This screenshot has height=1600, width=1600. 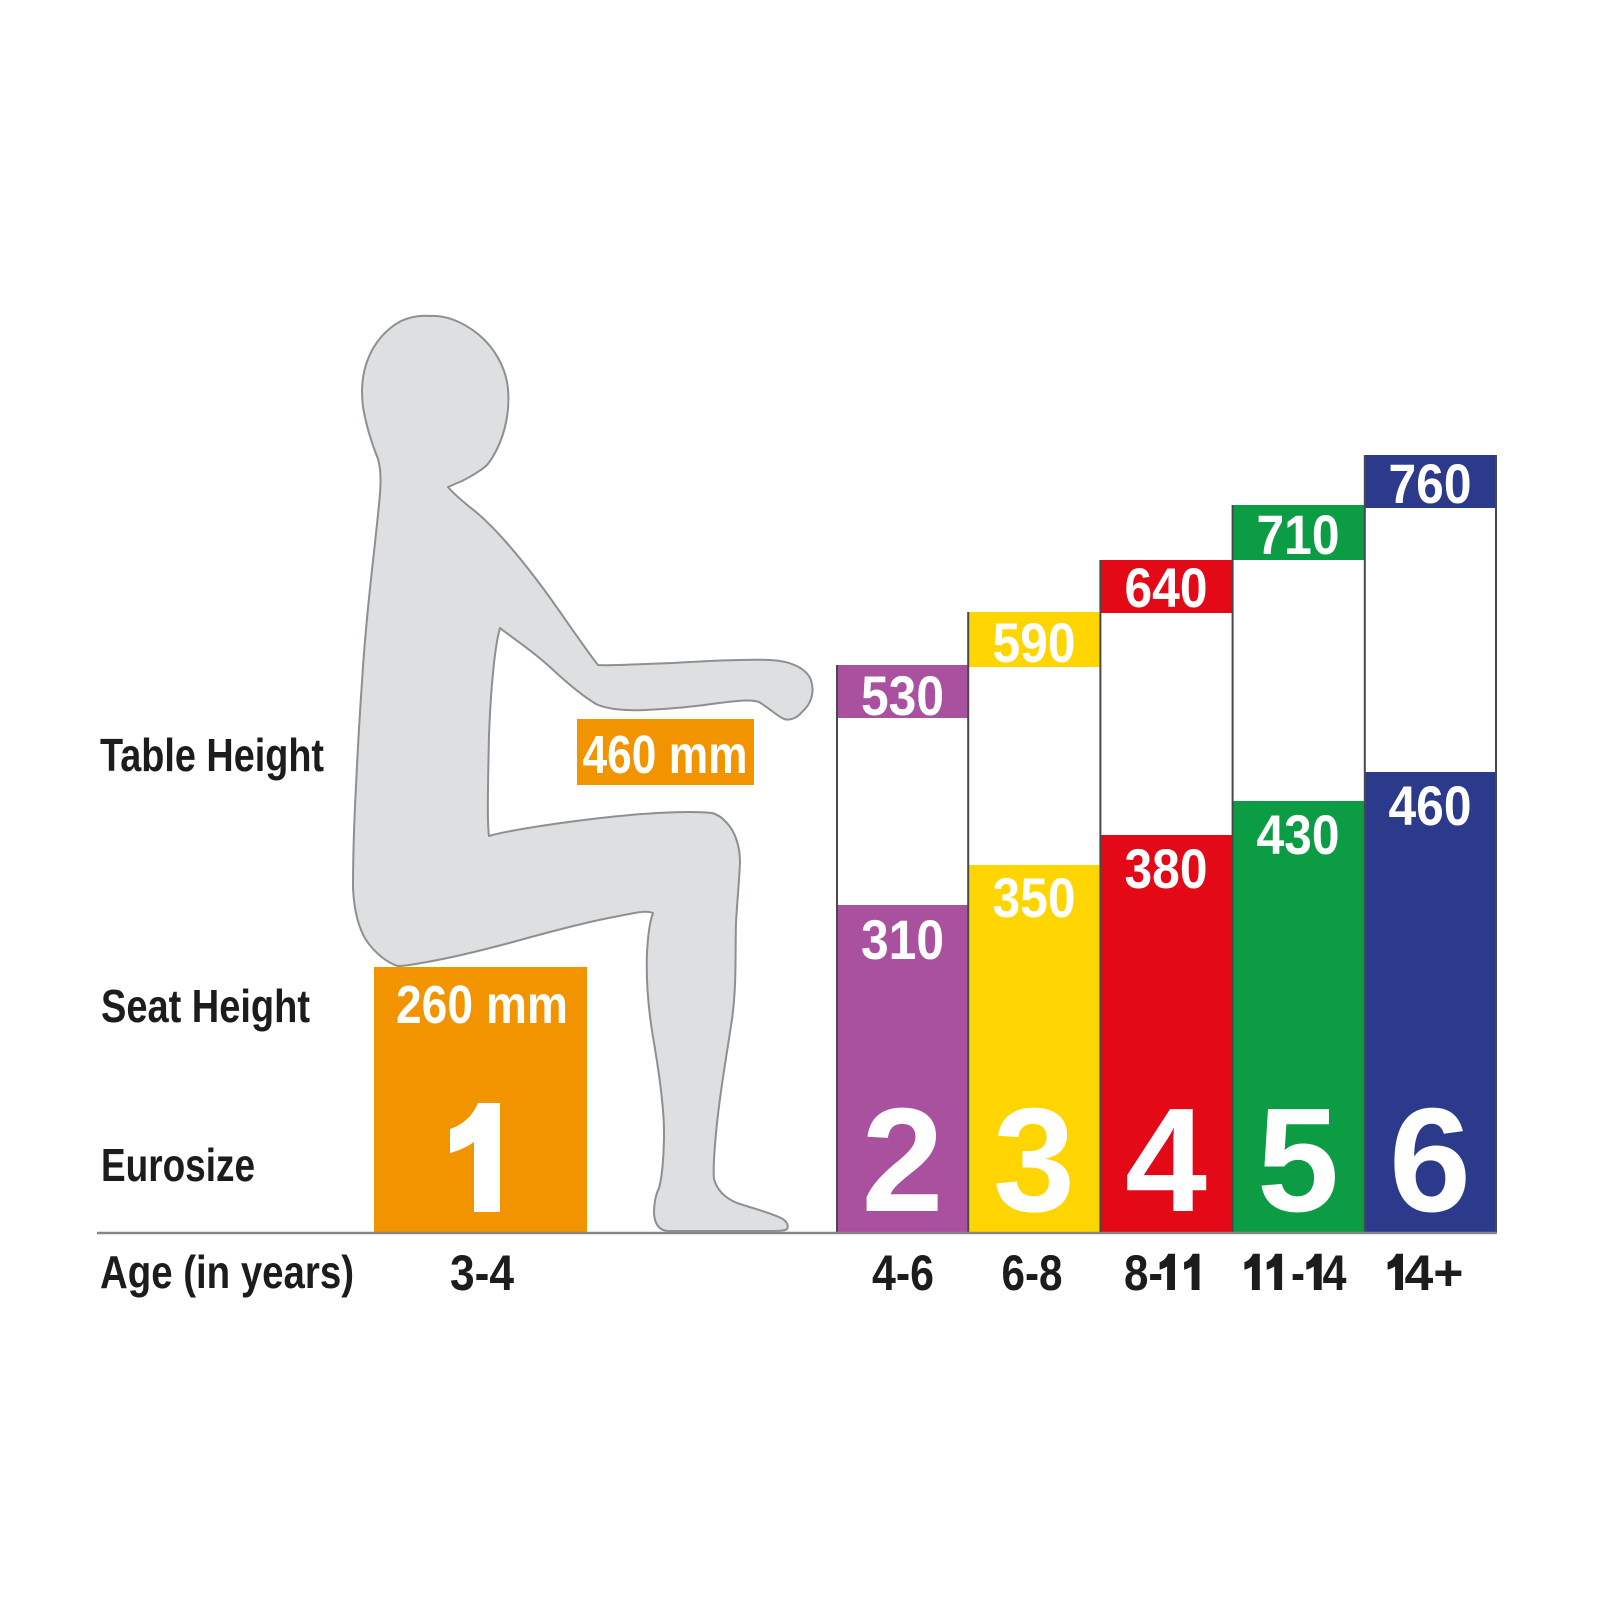 I want to click on svg-text: 590, so click(x=1034, y=642).